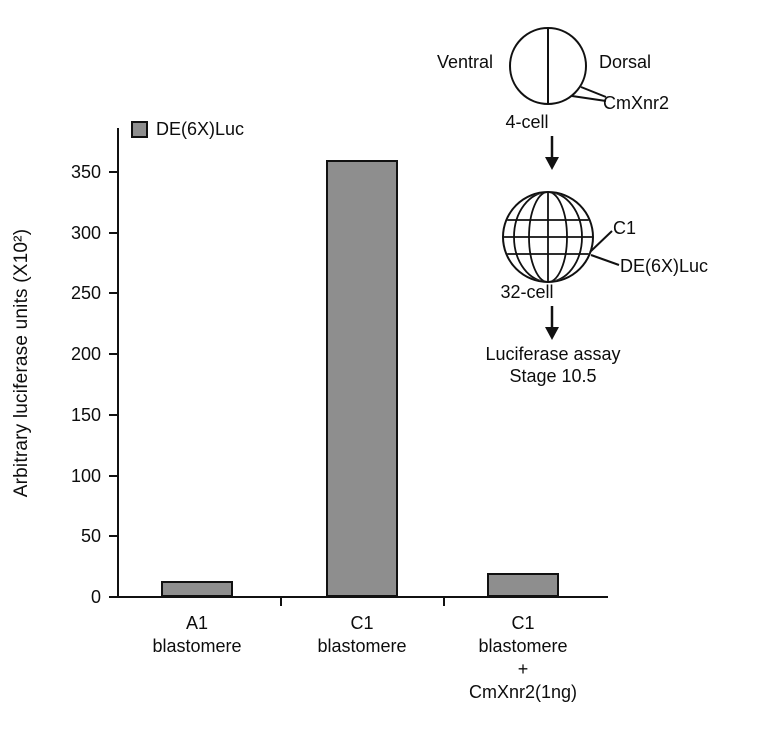 This screenshot has height=734, width=759. I want to click on legend-label: DE(6X)Luc, so click(200, 129).